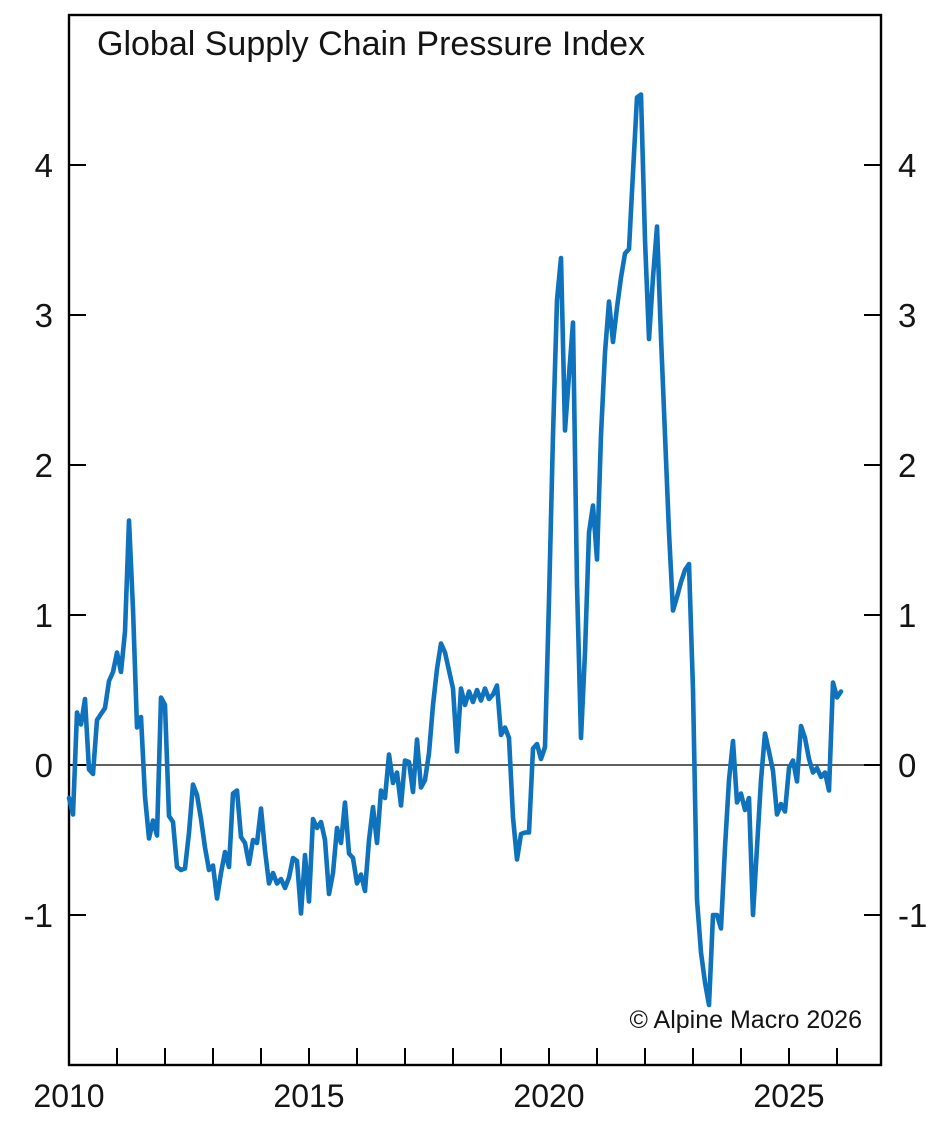 Image resolution: width=933 pixels, height=1131 pixels. Describe the element at coordinates (745, 1020) in the screenshot. I see `copyright-label: © Alpine Macro 2026` at that location.